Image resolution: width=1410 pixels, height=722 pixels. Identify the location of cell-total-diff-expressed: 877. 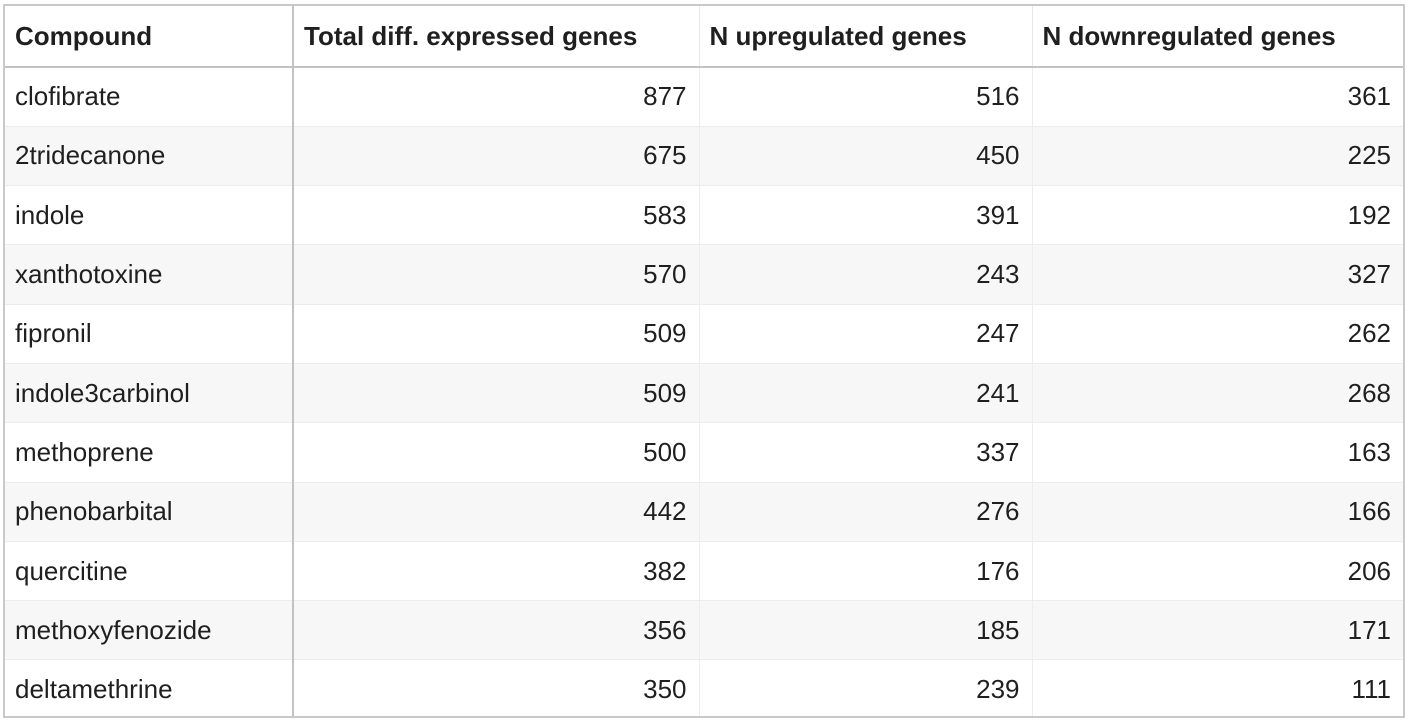
(496, 97).